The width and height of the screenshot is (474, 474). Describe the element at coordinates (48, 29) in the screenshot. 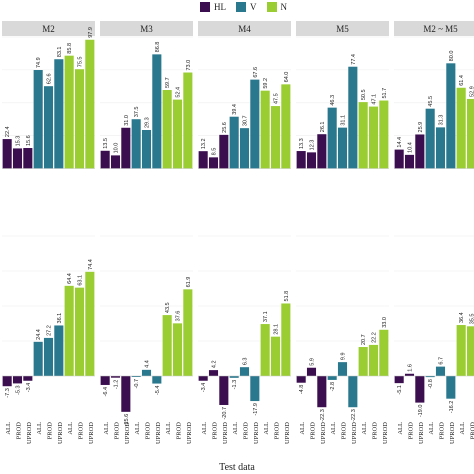

I see `panel-title: M2` at that location.